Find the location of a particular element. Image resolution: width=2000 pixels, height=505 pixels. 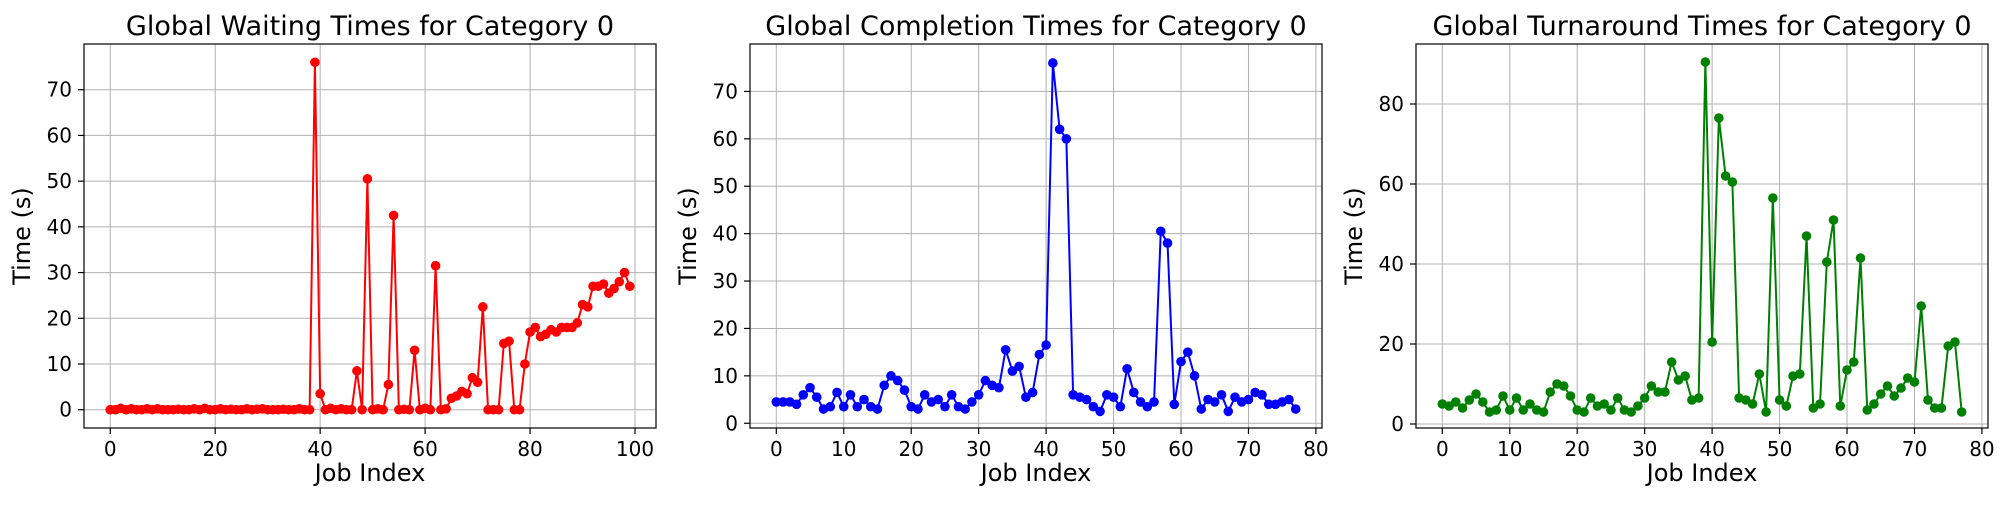

chart-title: Global Completion Times for Category 0 is located at coordinates (1035, 26).